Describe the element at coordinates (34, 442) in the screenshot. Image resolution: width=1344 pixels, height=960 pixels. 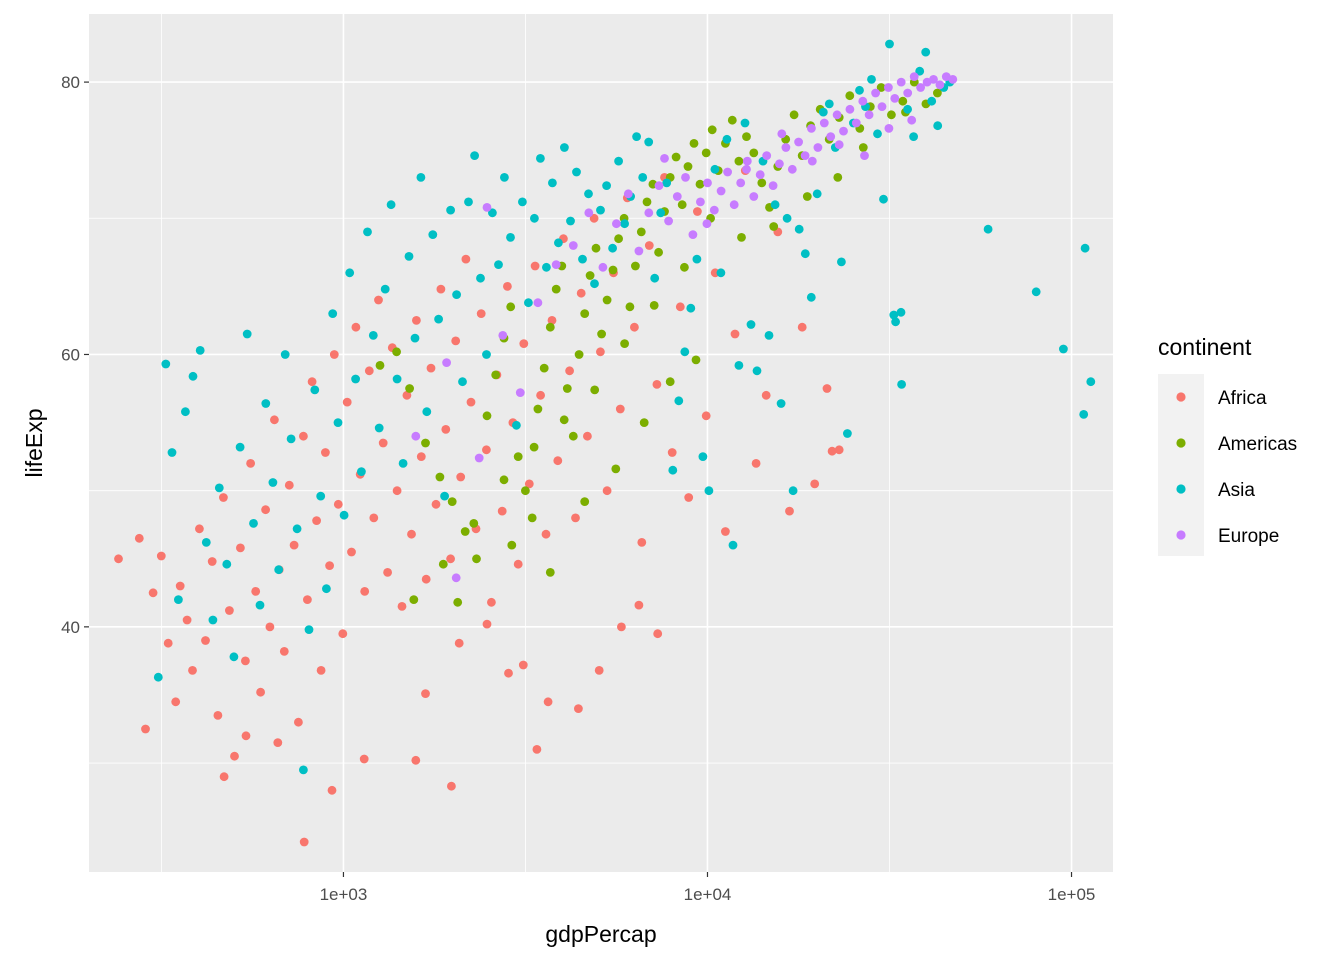
I see `y-axis-title: lifeExp` at that location.